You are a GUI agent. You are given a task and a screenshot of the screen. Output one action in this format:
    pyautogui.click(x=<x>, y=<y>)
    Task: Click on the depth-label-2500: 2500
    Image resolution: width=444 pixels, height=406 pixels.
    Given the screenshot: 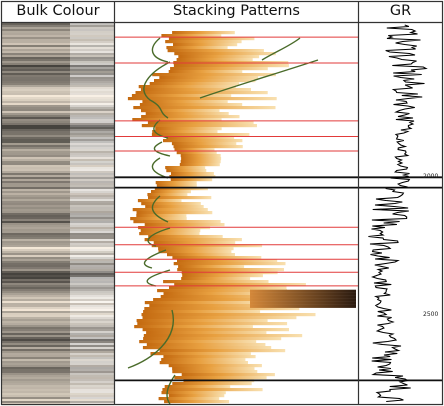 What is the action you would take?
    pyautogui.click(x=430, y=314)
    